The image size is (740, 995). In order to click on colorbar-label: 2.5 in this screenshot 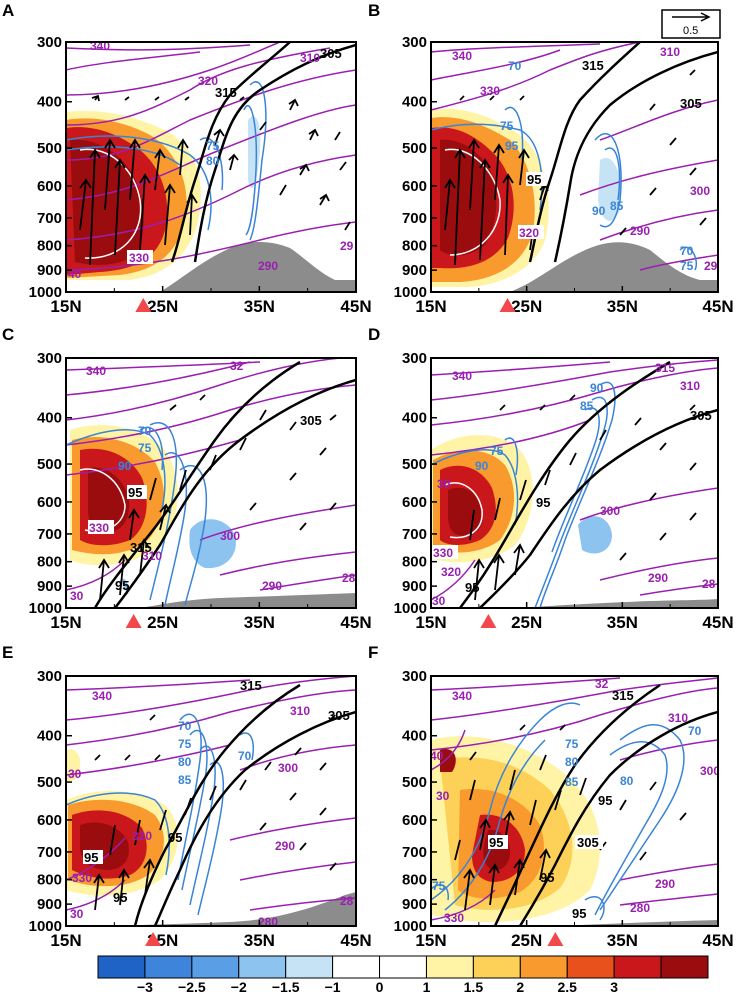, I will do `click(567, 987)`.